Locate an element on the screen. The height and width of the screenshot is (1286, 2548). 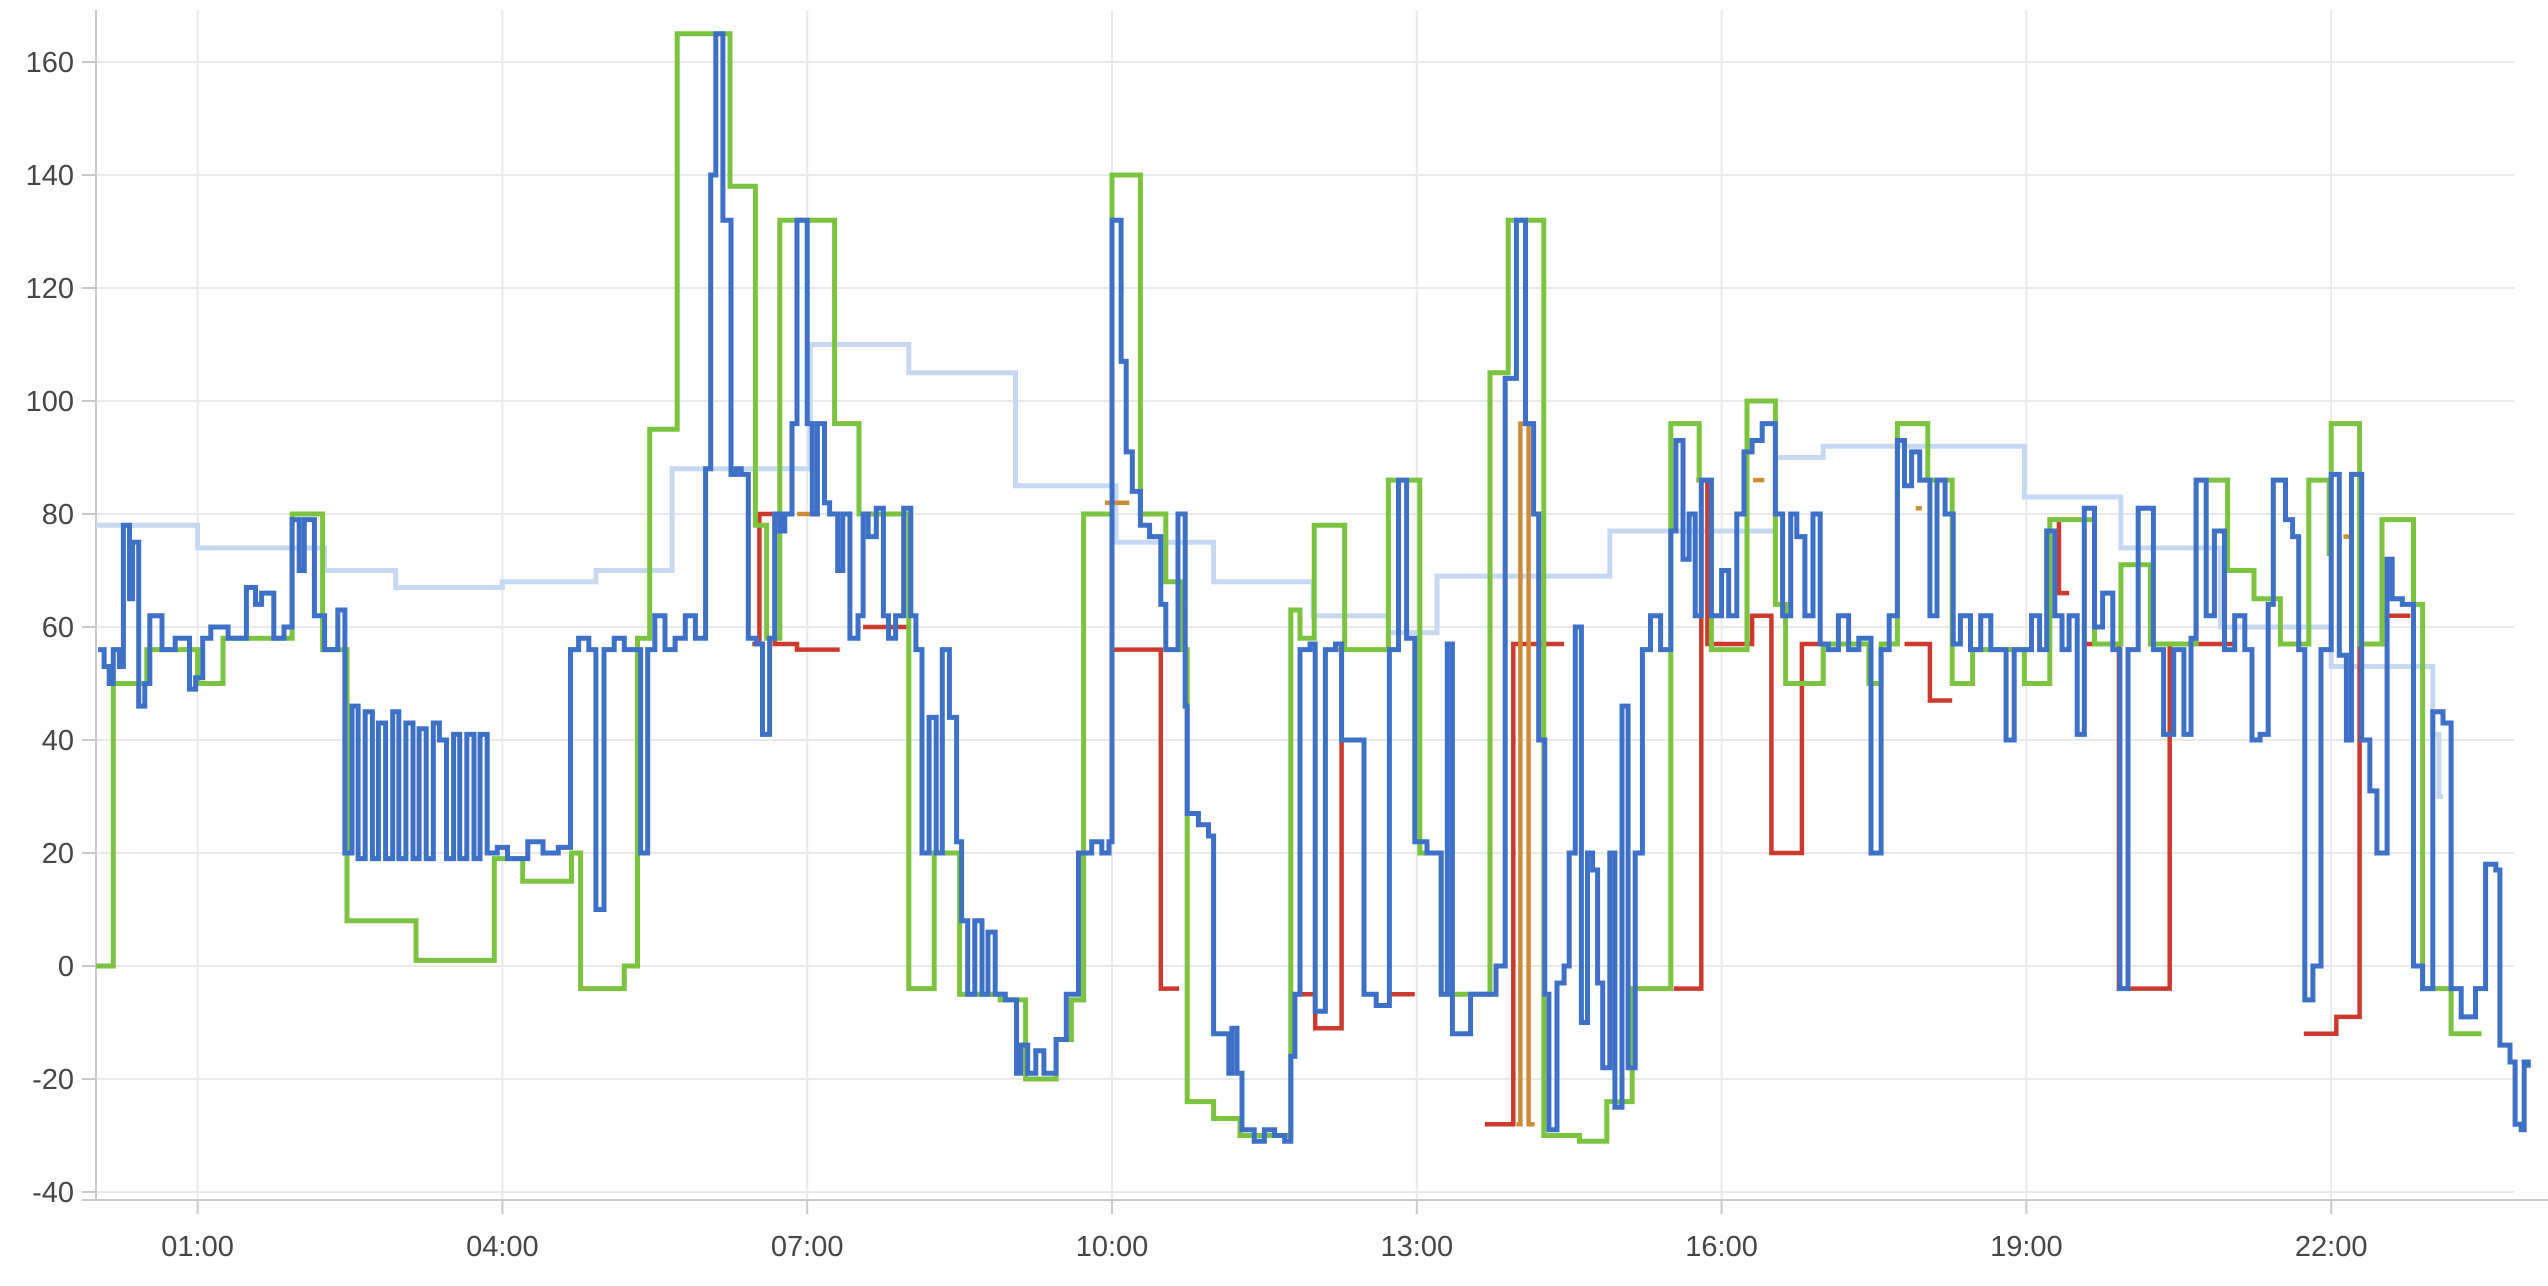
y-axis-tick-label: 0 is located at coordinates (66, 967).